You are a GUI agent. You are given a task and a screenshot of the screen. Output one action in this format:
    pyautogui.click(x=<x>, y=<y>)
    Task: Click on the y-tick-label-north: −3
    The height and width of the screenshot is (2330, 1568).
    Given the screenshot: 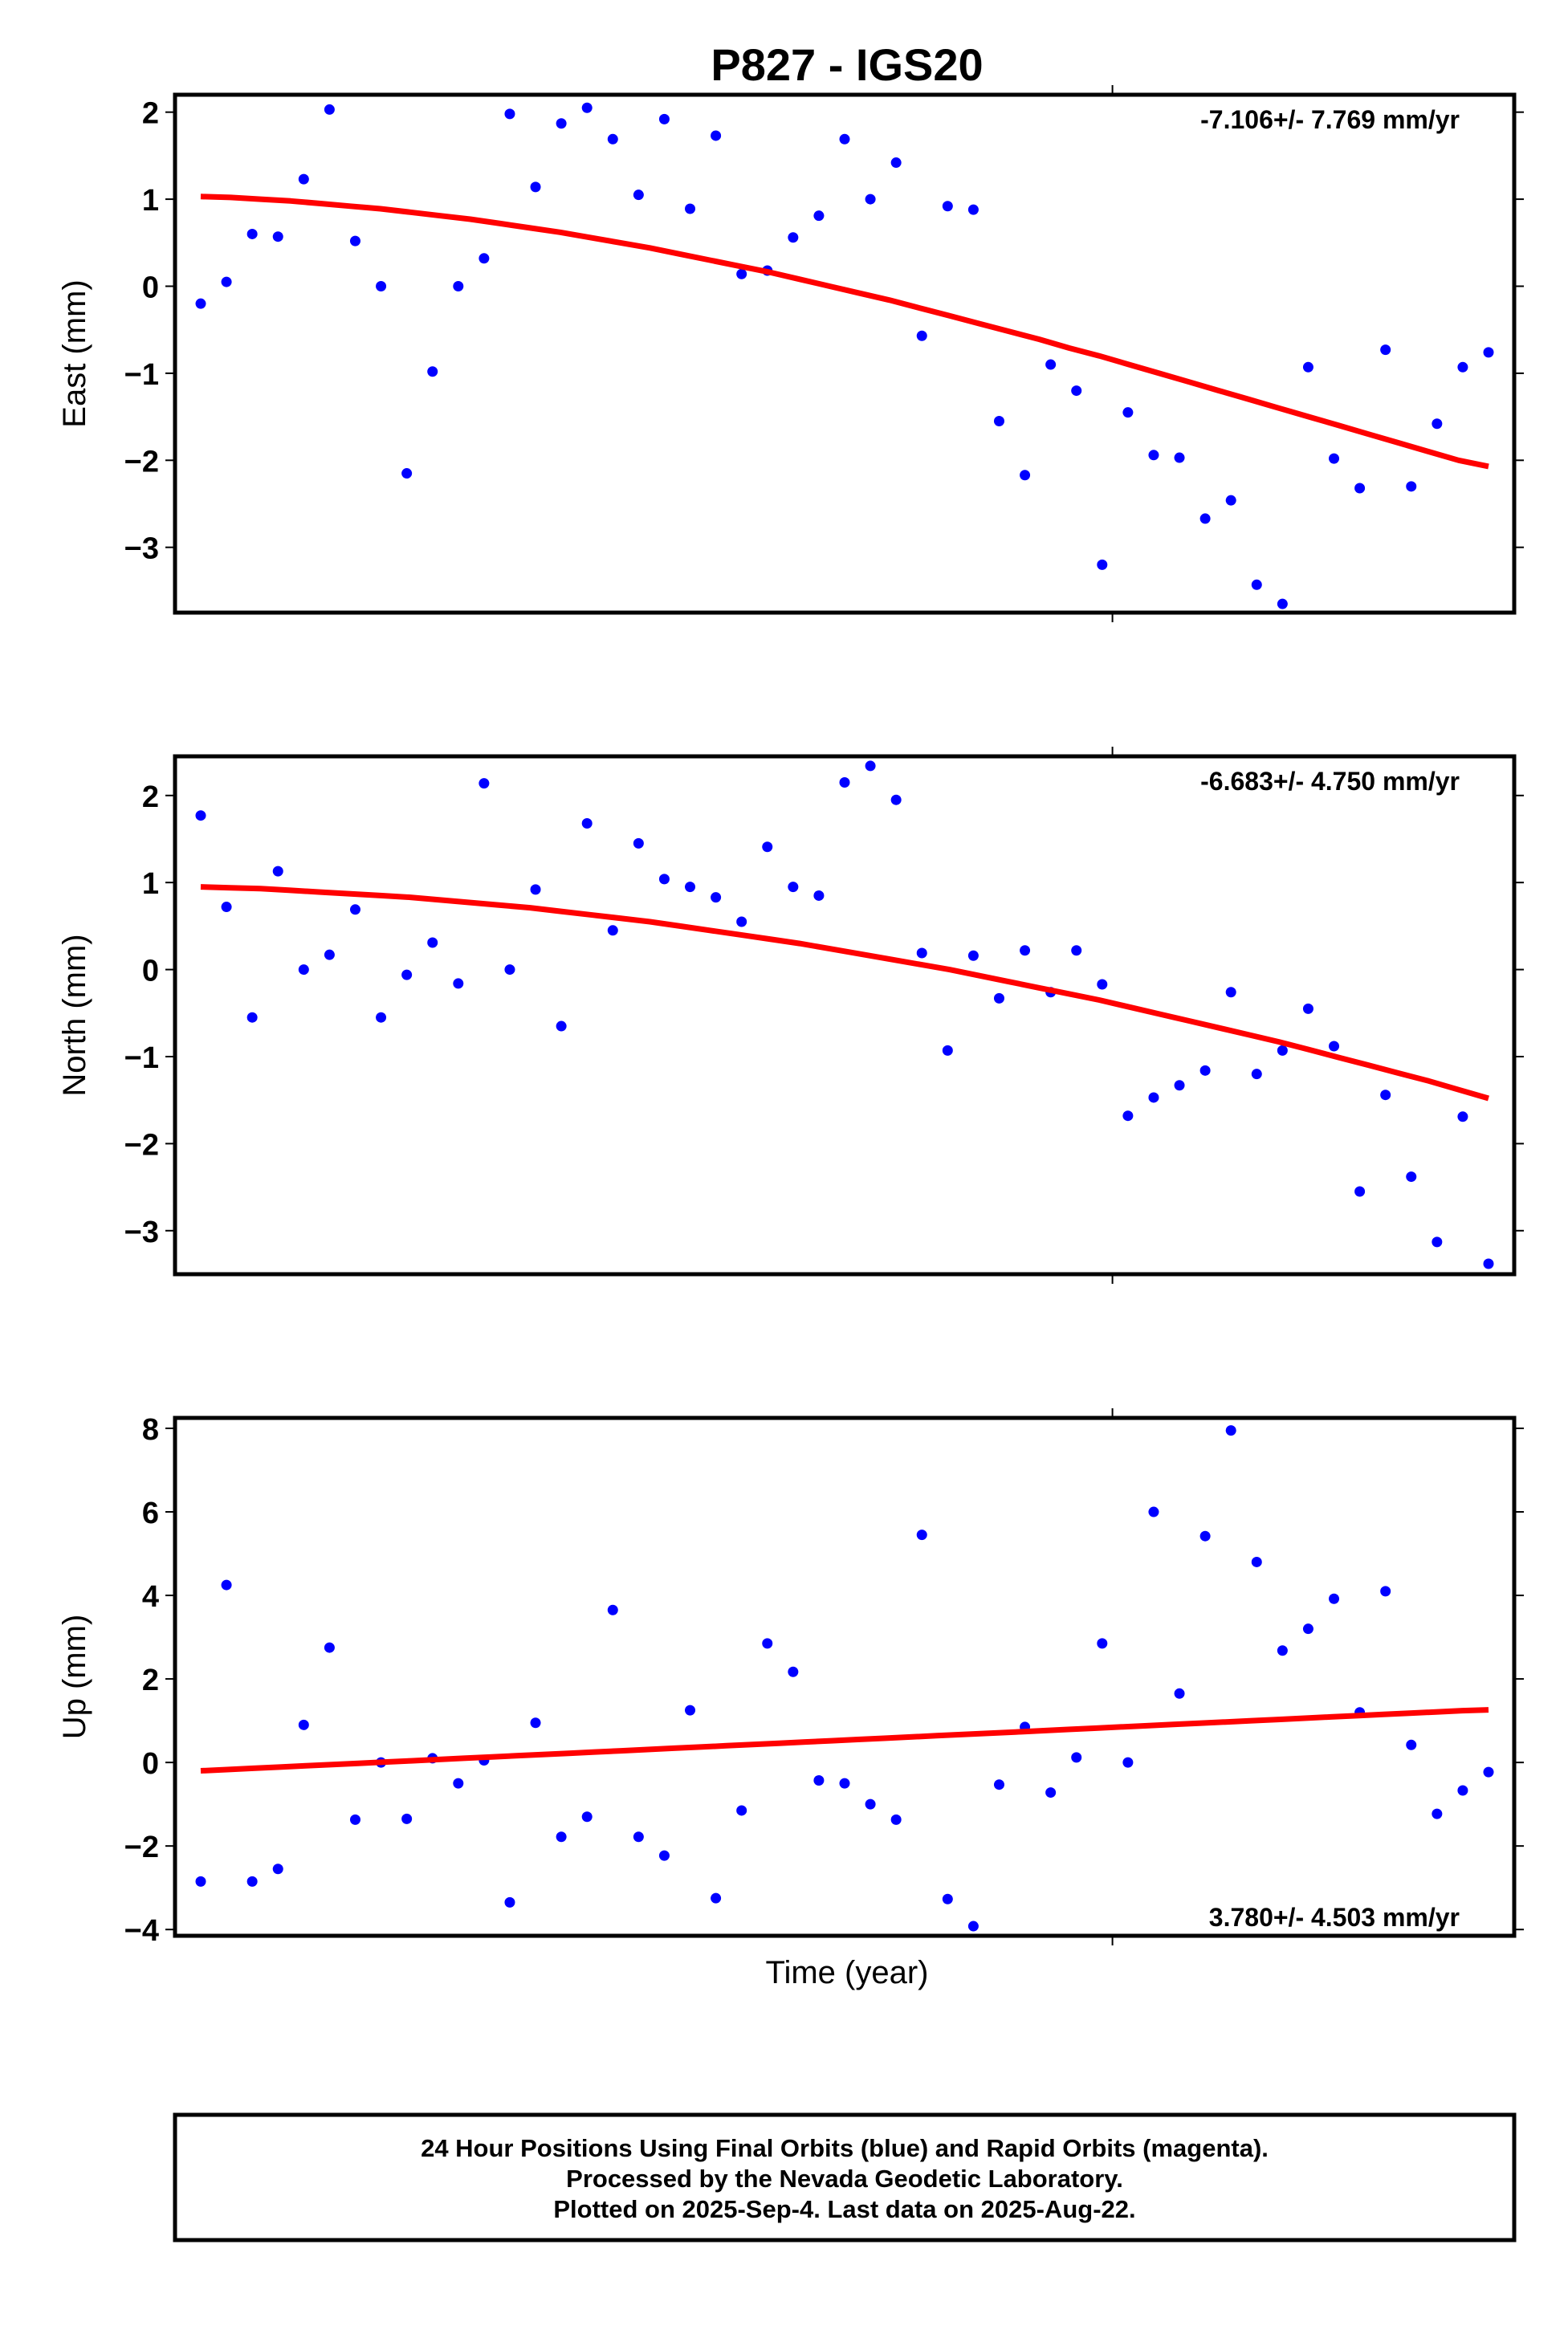 What is the action you would take?
    pyautogui.click(x=141, y=1232)
    